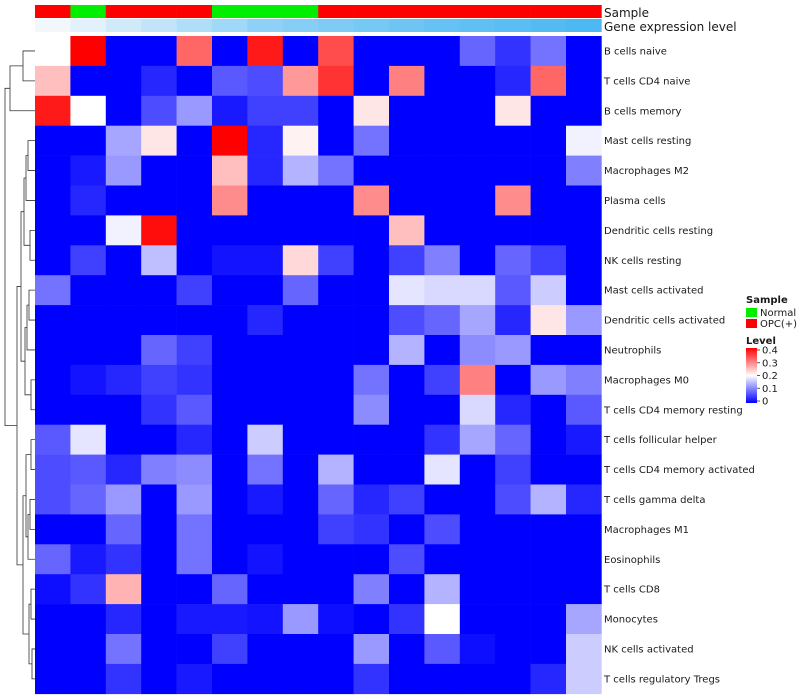  What do you see at coordinates (767, 300) in the screenshot?
I see `legend-sample-title: Sample` at bounding box center [767, 300].